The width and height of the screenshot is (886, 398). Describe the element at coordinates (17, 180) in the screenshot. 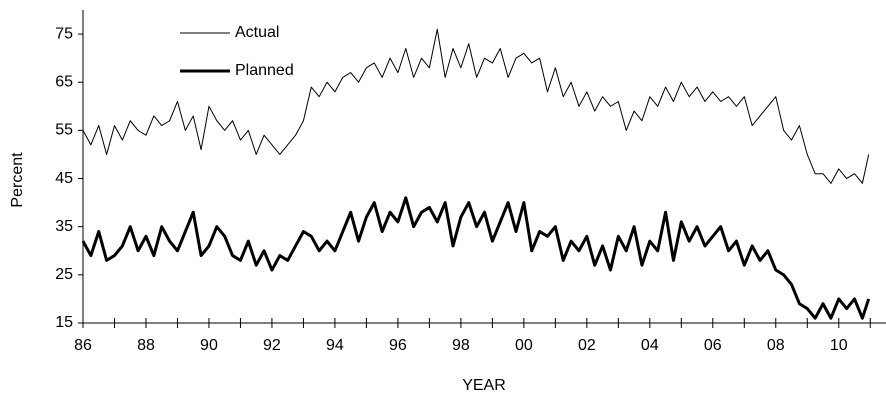

I see `y-axis-label: Percent` at that location.